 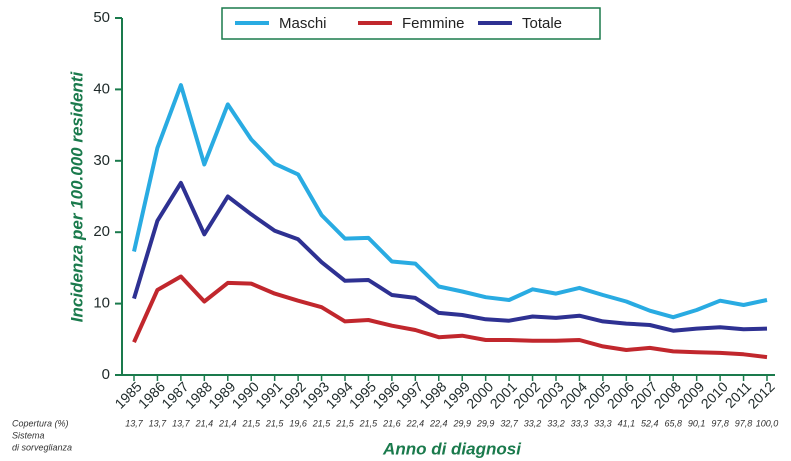 What do you see at coordinates (303, 23) in the screenshot?
I see `legend-label: Maschi` at bounding box center [303, 23].